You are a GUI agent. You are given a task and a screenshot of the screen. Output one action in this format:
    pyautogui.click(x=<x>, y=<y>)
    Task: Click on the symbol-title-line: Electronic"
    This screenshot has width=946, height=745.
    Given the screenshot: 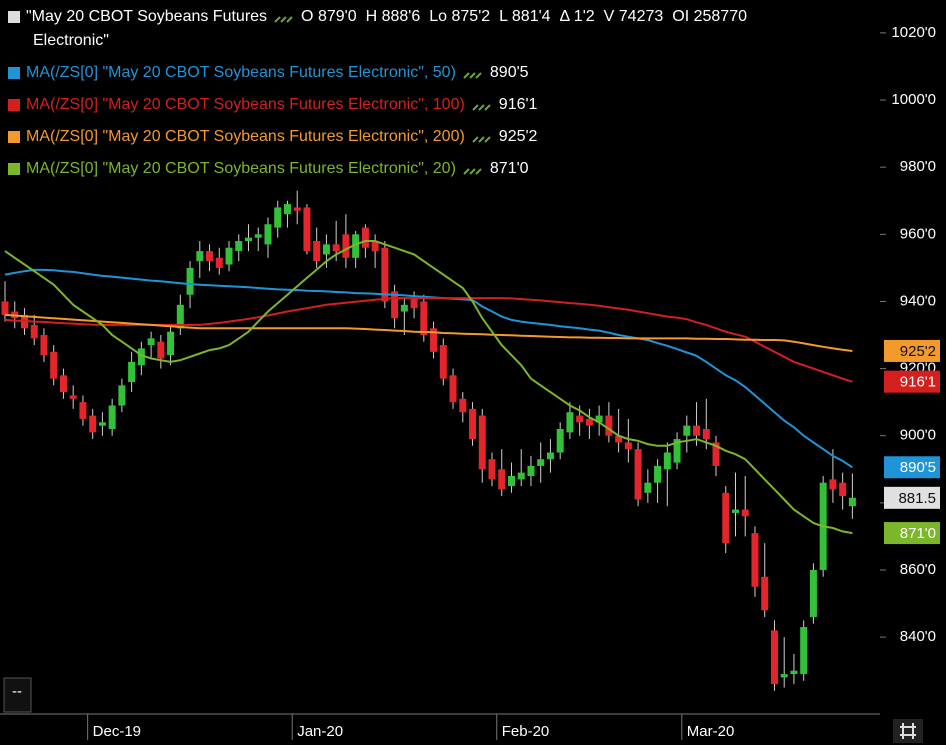 What is the action you would take?
    pyautogui.click(x=71, y=40)
    